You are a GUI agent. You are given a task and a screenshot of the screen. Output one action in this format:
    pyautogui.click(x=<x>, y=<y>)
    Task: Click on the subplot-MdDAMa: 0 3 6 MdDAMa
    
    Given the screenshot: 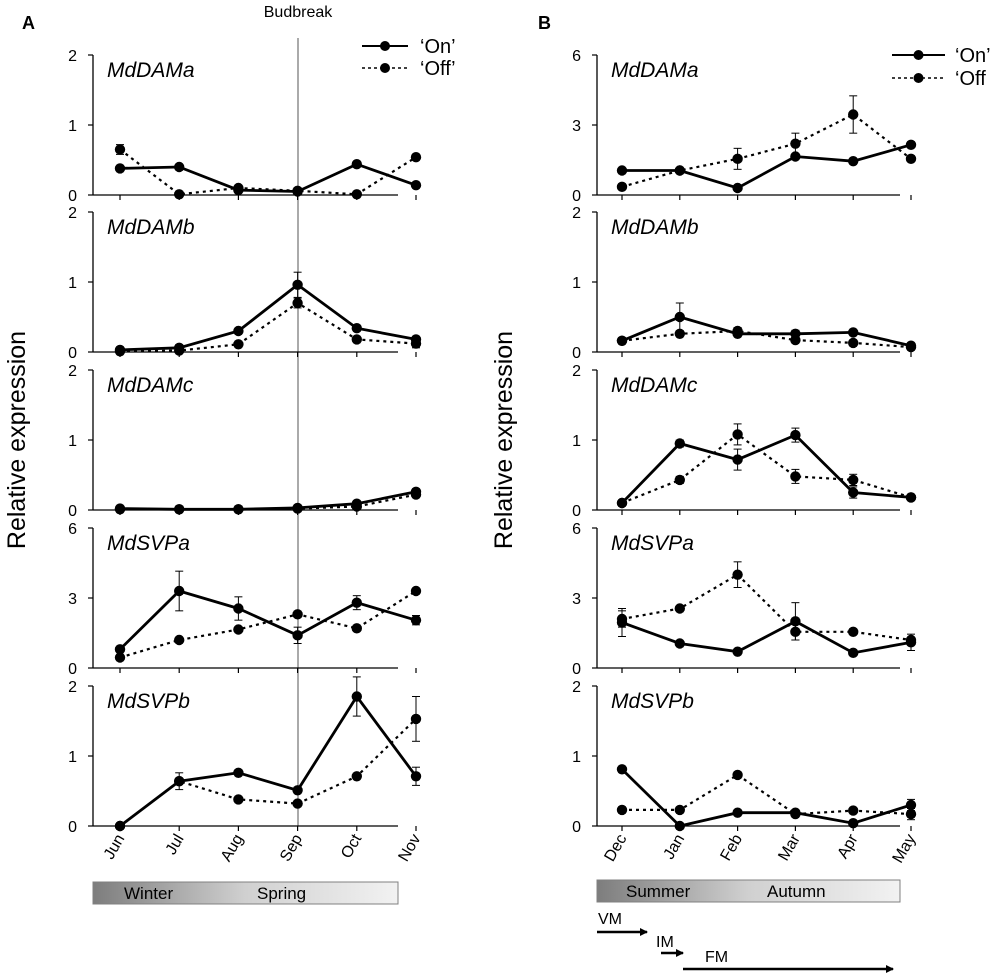 What is the action you would take?
    pyautogui.click(x=744, y=126)
    